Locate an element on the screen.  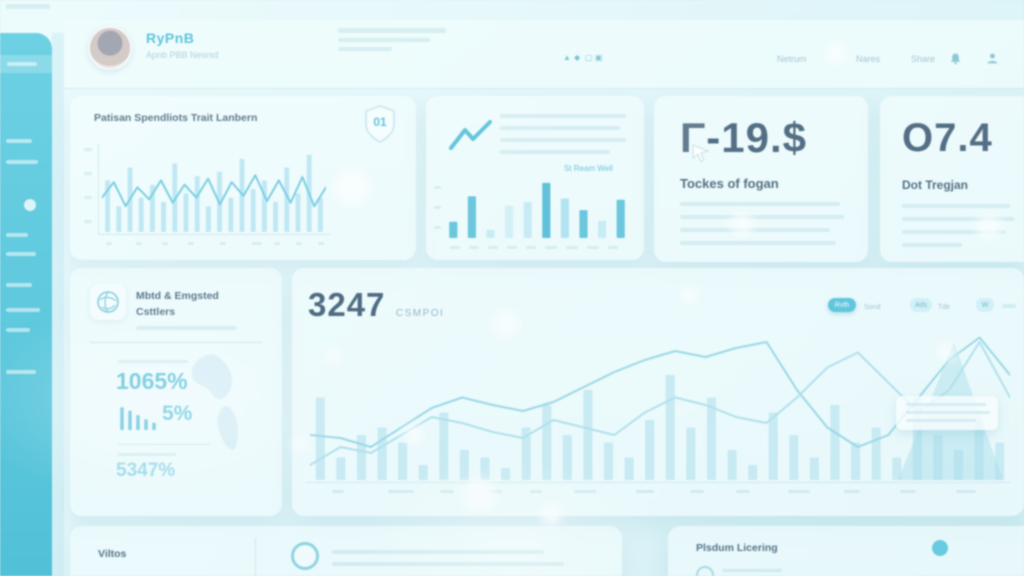
status-dot-icon is located at coordinates (940, 548).